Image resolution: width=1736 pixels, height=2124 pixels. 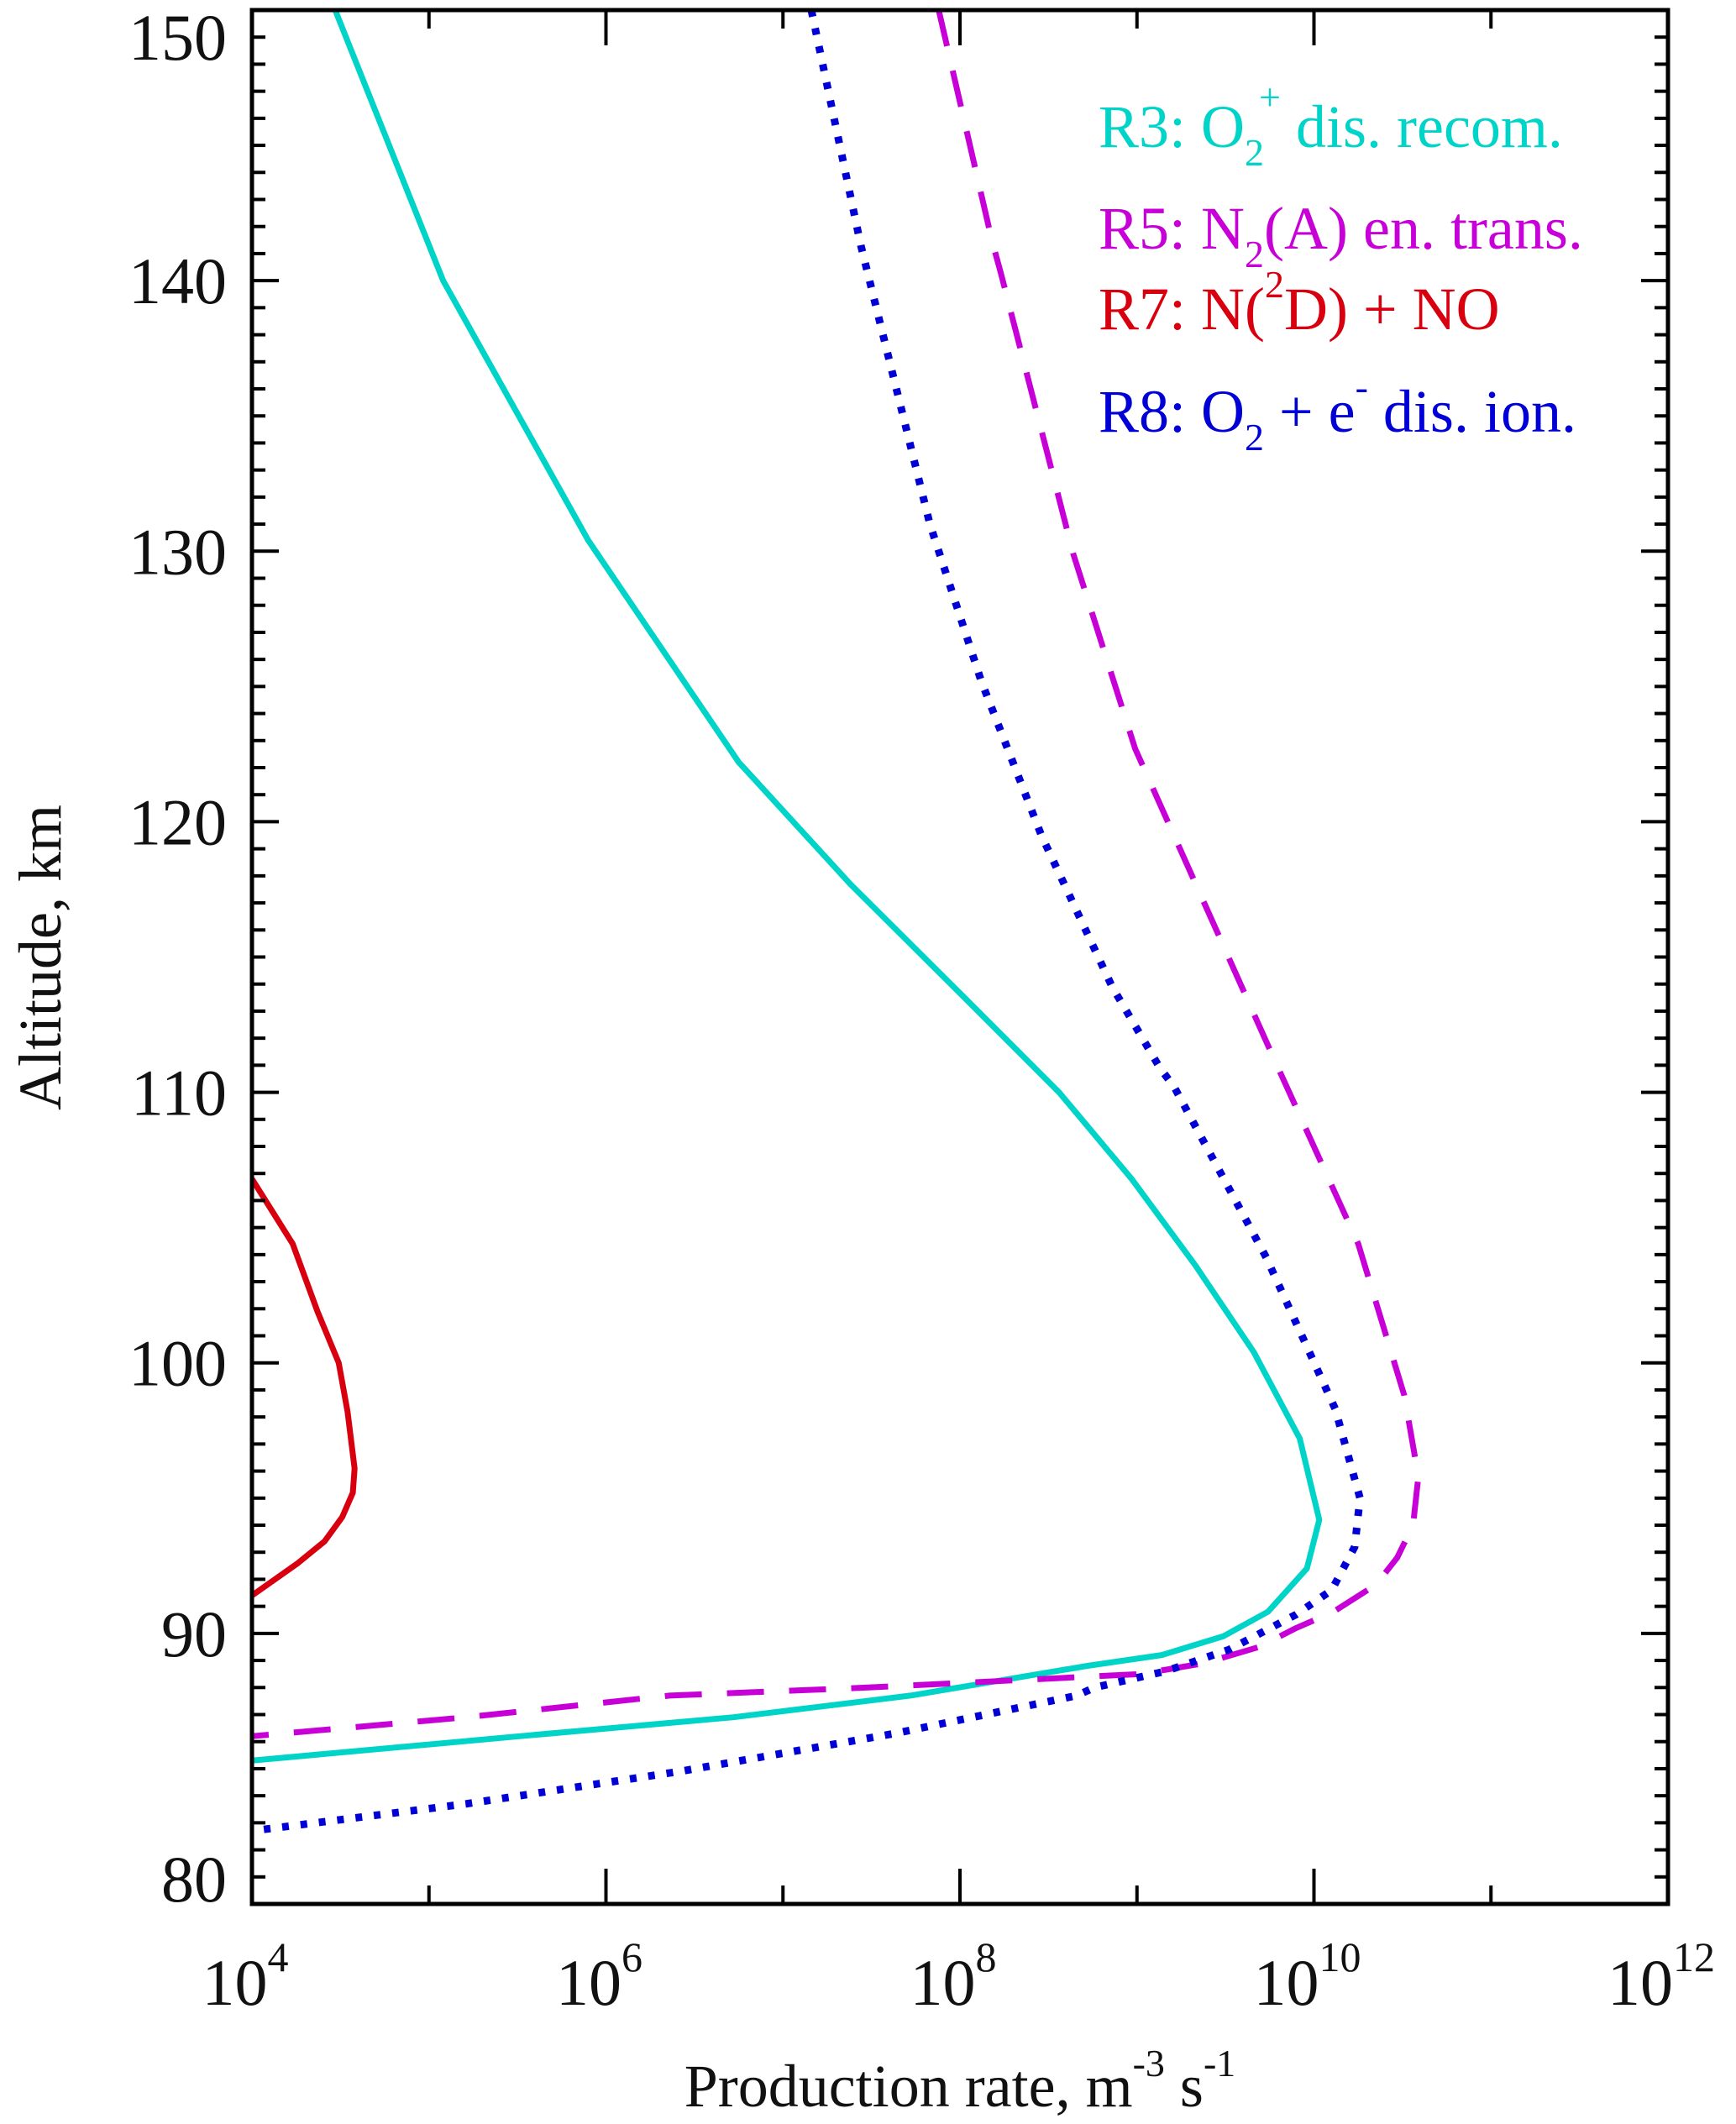 What do you see at coordinates (177, 37) in the screenshot?
I see `y-tick-label: 150` at bounding box center [177, 37].